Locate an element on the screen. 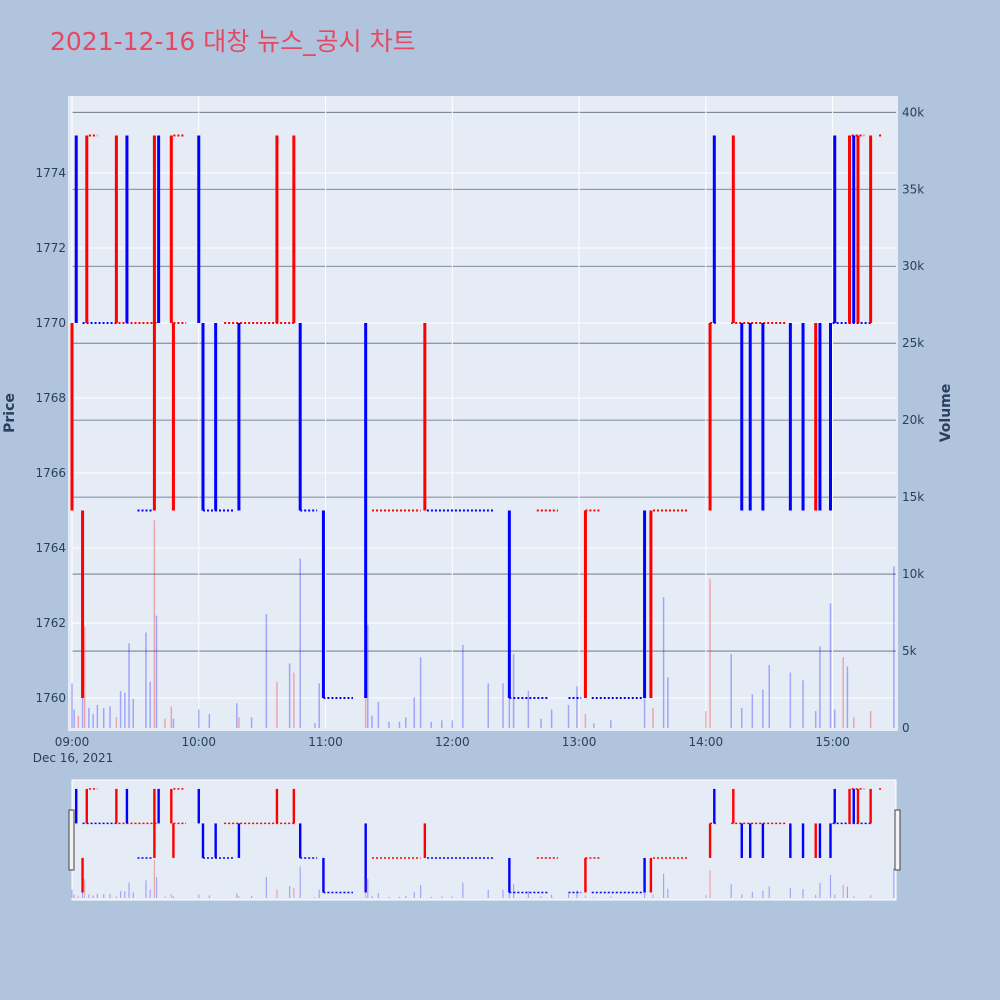  range-slider-volume is located at coordinates (483, 878).